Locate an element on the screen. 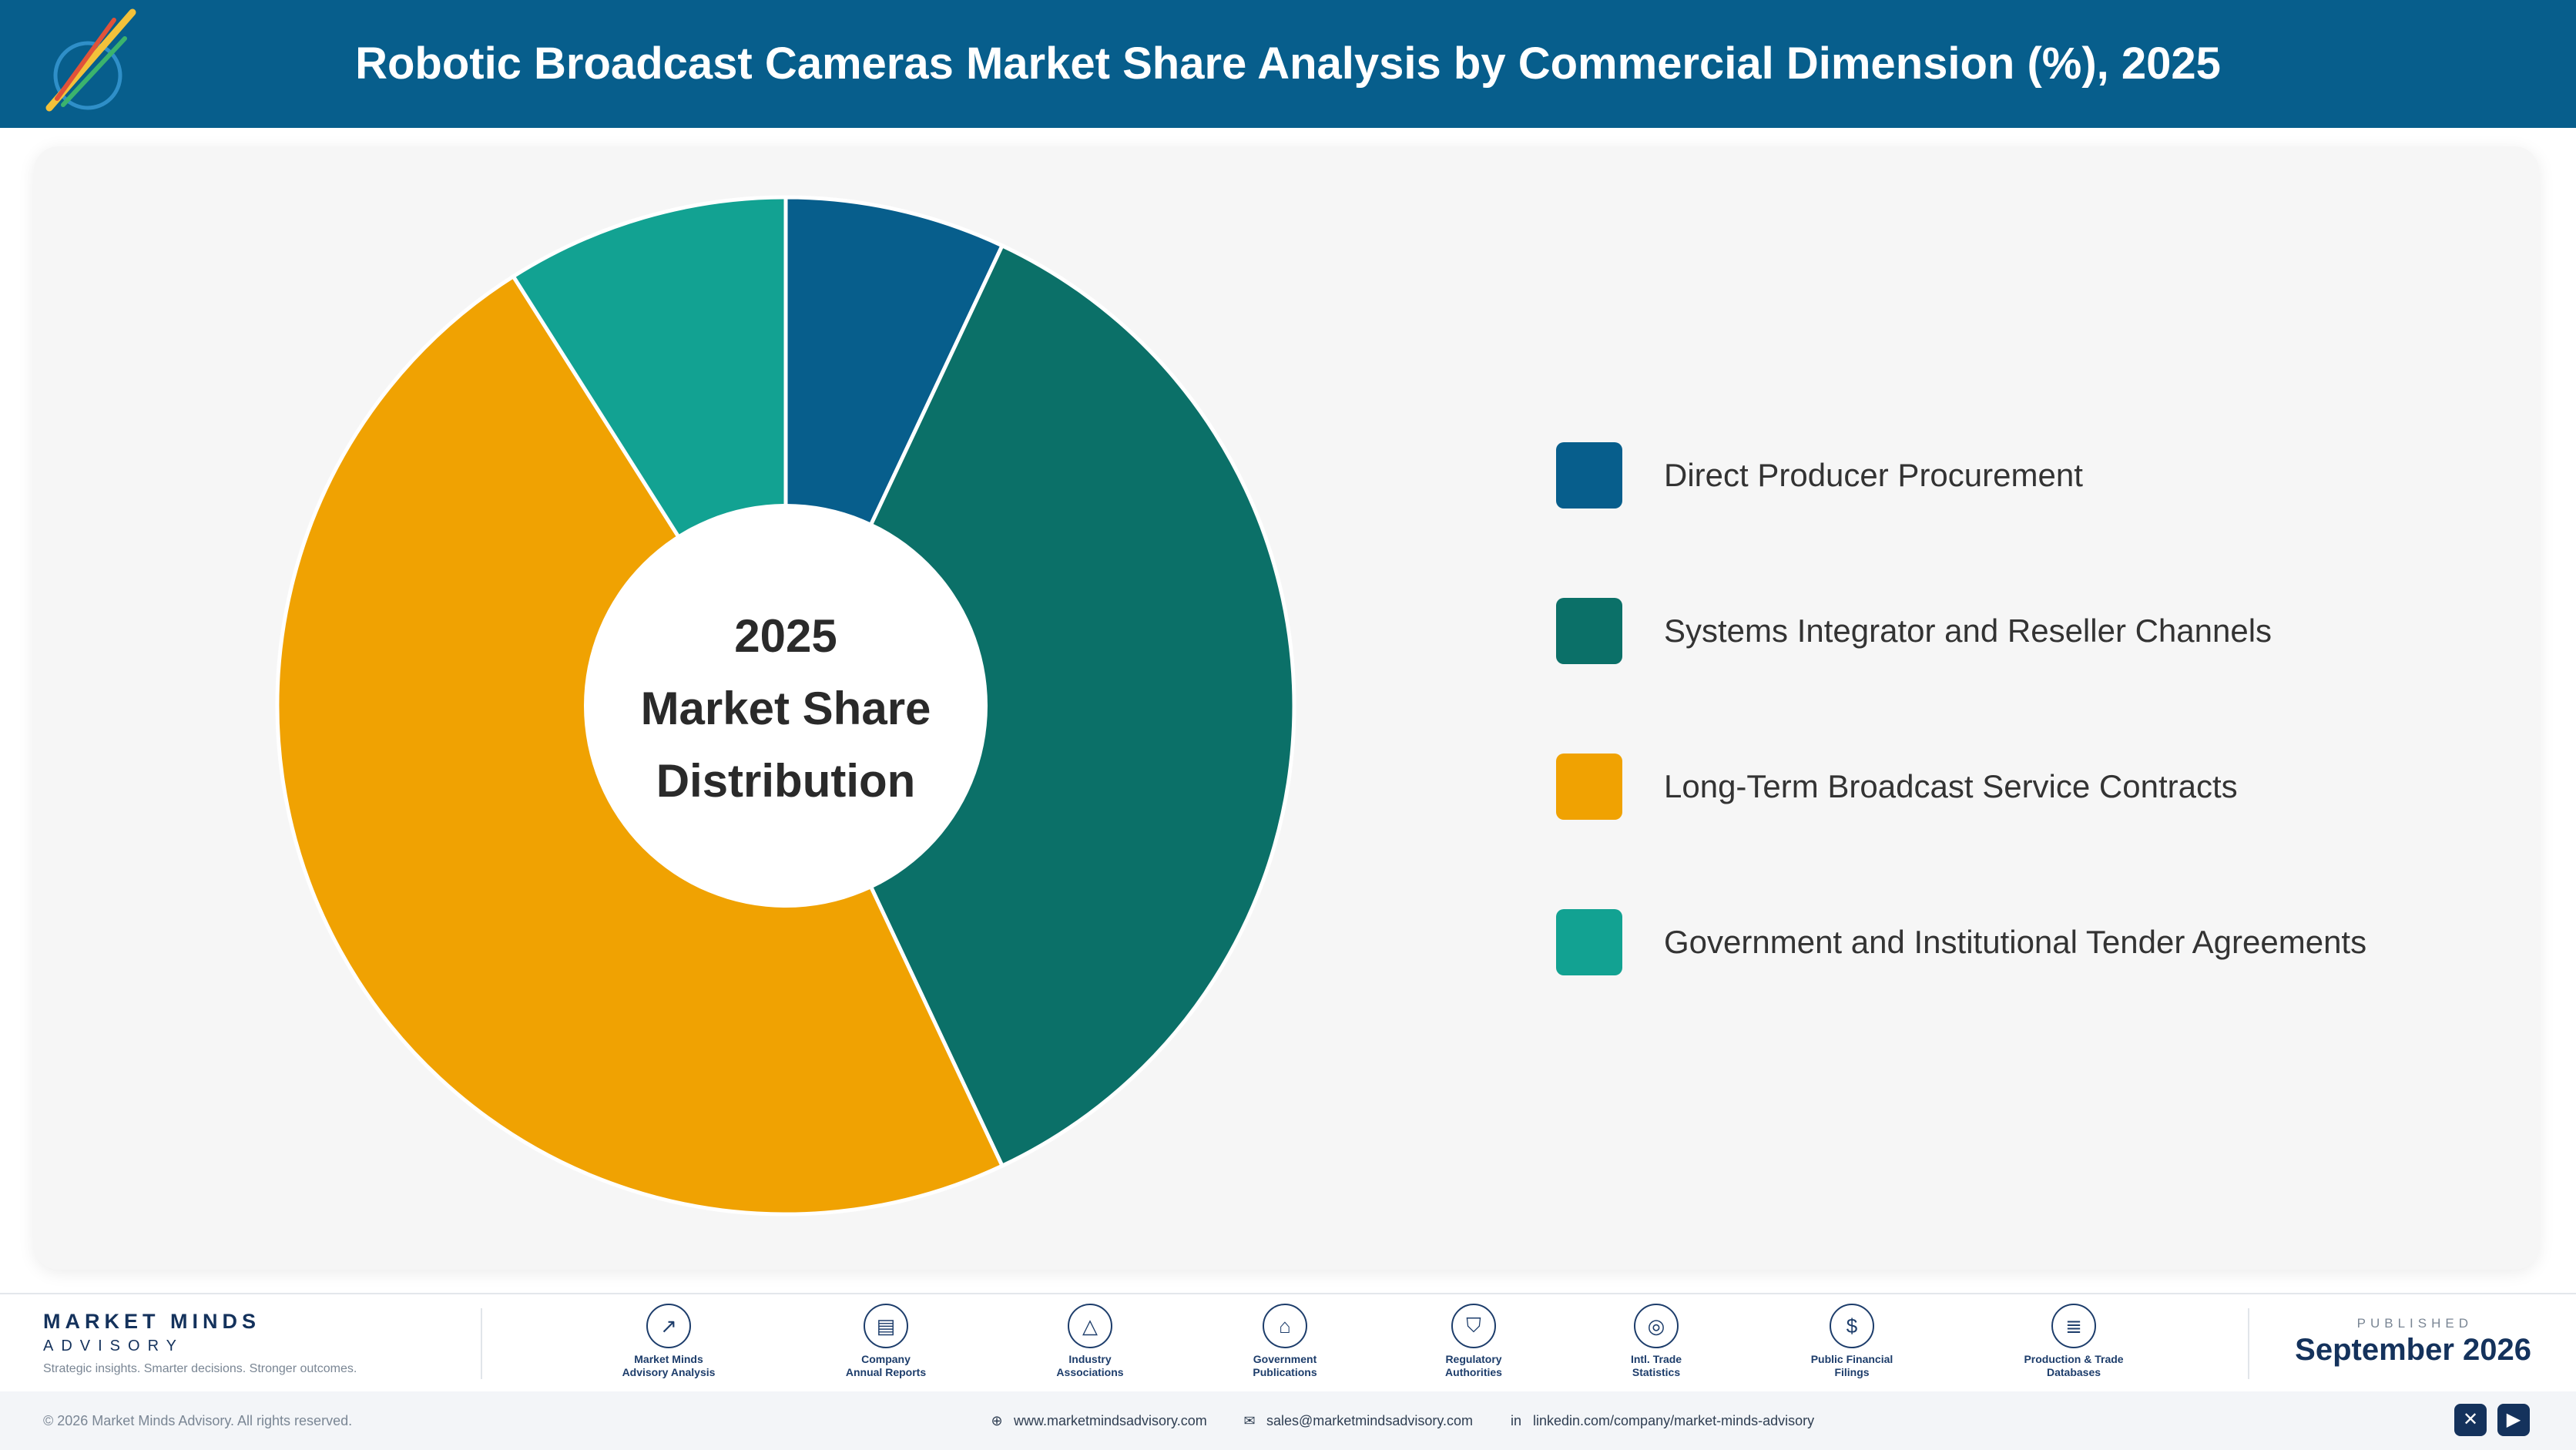 The height and width of the screenshot is (1450, 2576). website-link: ⊕ www.marketmindsadvisory.com is located at coordinates (1098, 1421).